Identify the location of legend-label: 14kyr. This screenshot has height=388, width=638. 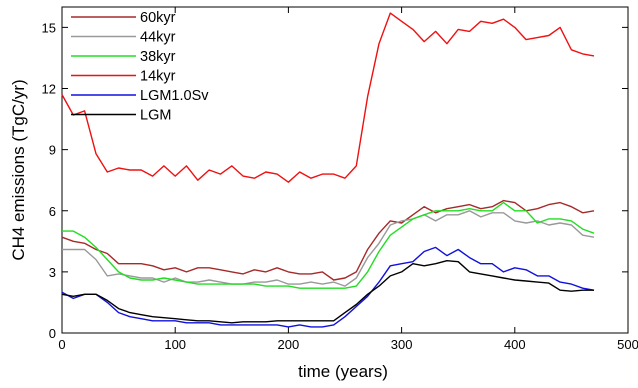
(158, 77).